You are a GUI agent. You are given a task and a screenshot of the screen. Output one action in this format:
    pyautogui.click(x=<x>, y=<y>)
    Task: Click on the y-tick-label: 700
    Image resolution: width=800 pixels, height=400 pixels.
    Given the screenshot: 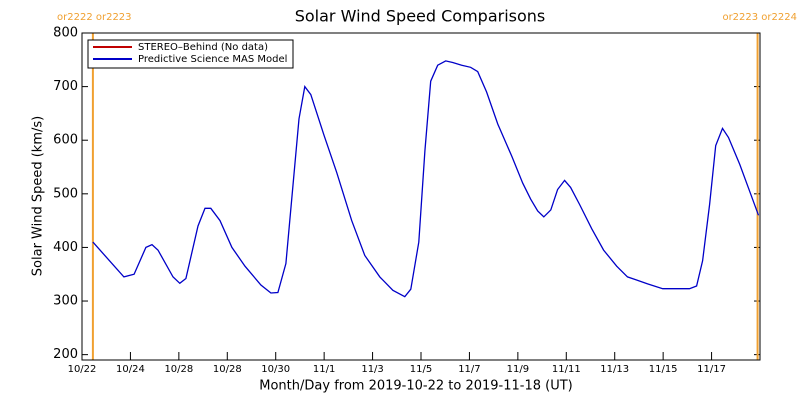 What is the action you would take?
    pyautogui.click(x=65, y=86)
    